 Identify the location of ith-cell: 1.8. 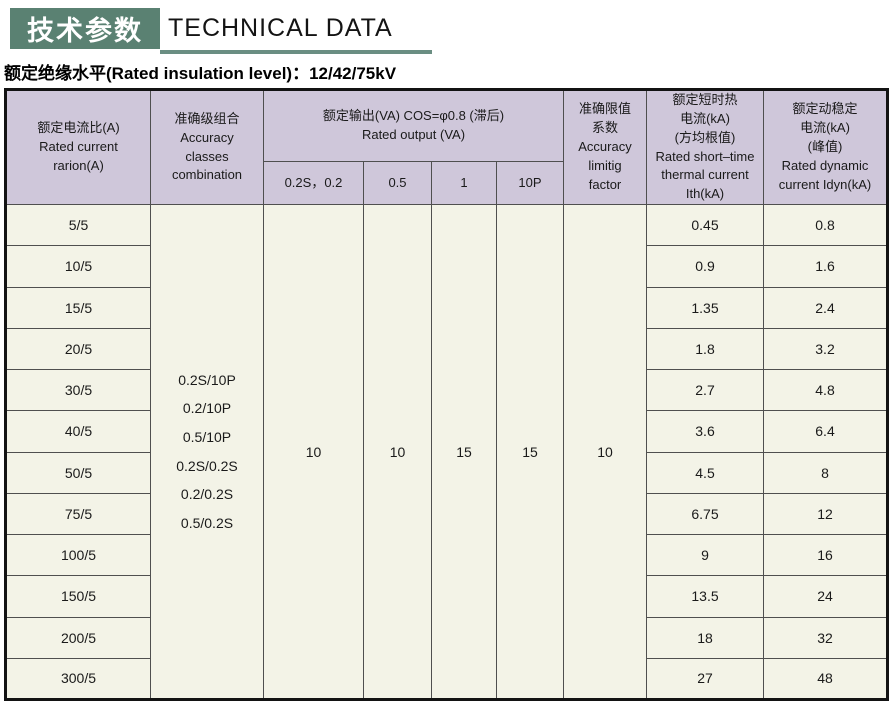
(705, 349).